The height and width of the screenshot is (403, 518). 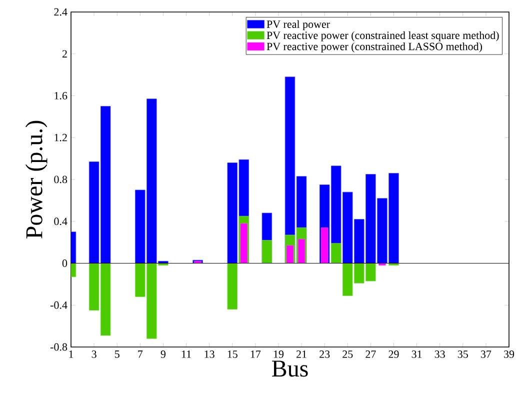 I want to click on x-tick-label: 23, so click(x=325, y=354).